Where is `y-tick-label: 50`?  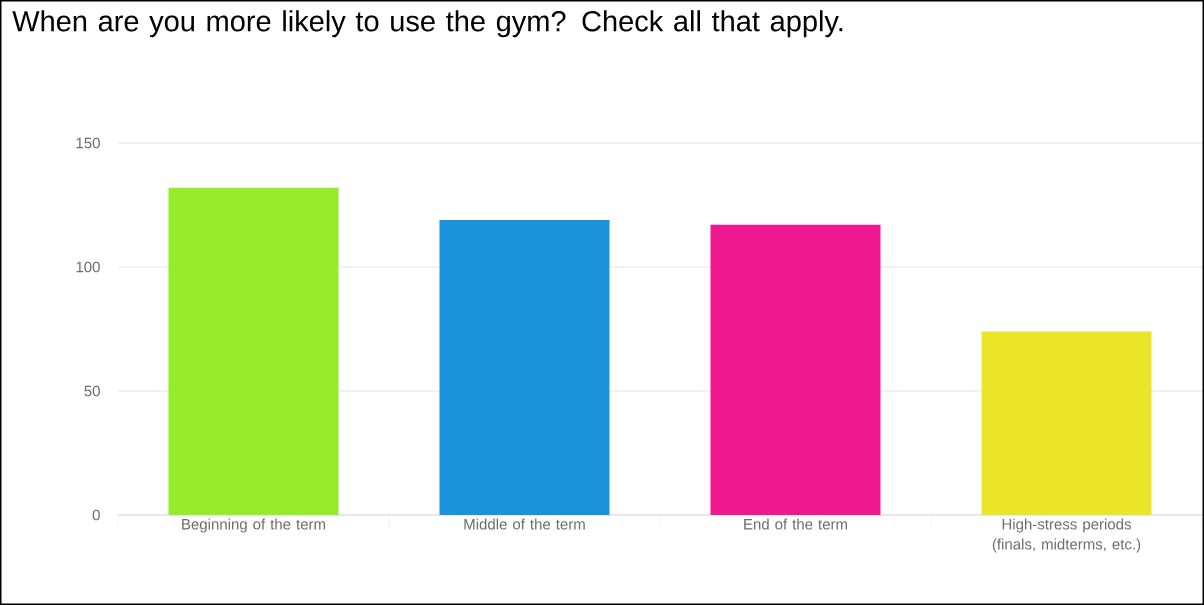 y-tick-label: 50 is located at coordinates (92, 391).